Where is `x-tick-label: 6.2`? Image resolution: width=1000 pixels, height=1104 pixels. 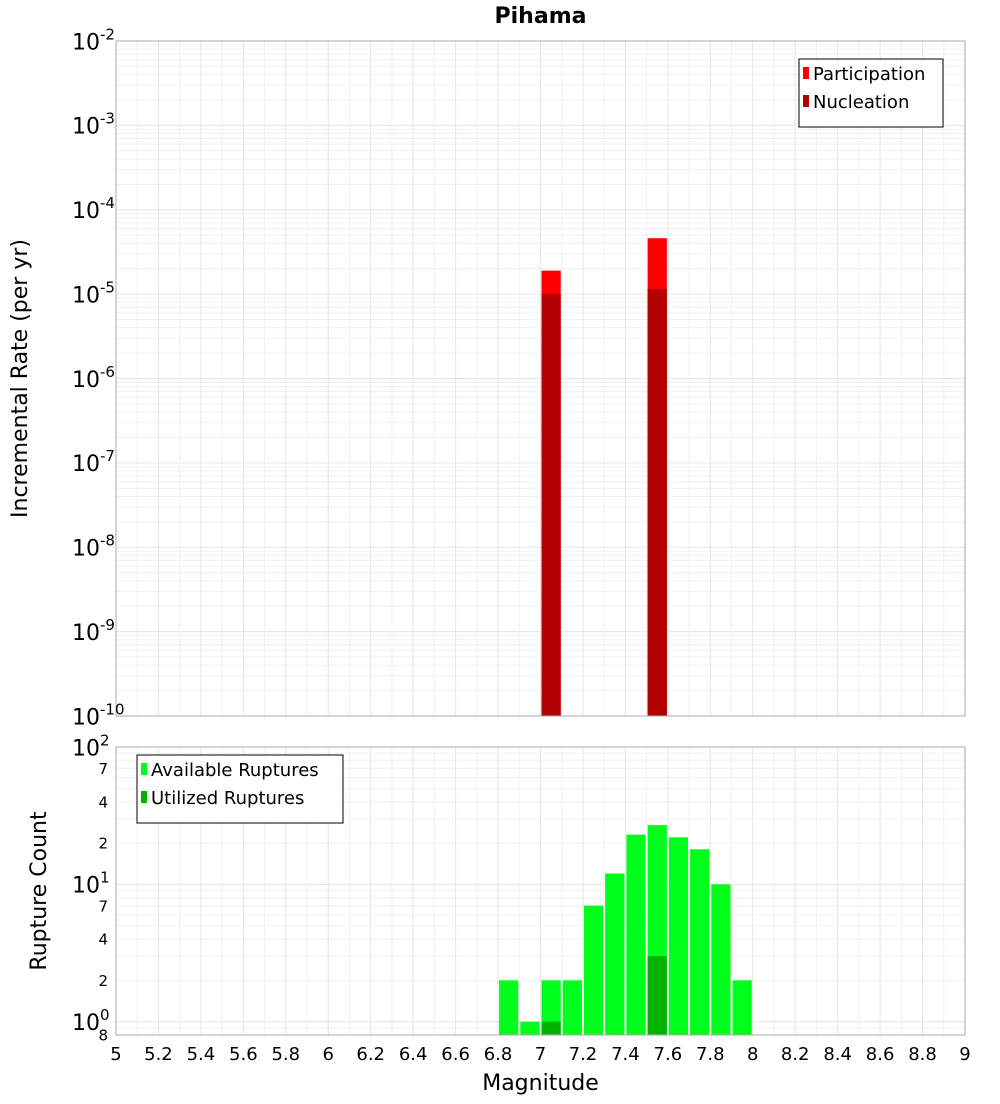
x-tick-label: 6.2 is located at coordinates (370, 1054).